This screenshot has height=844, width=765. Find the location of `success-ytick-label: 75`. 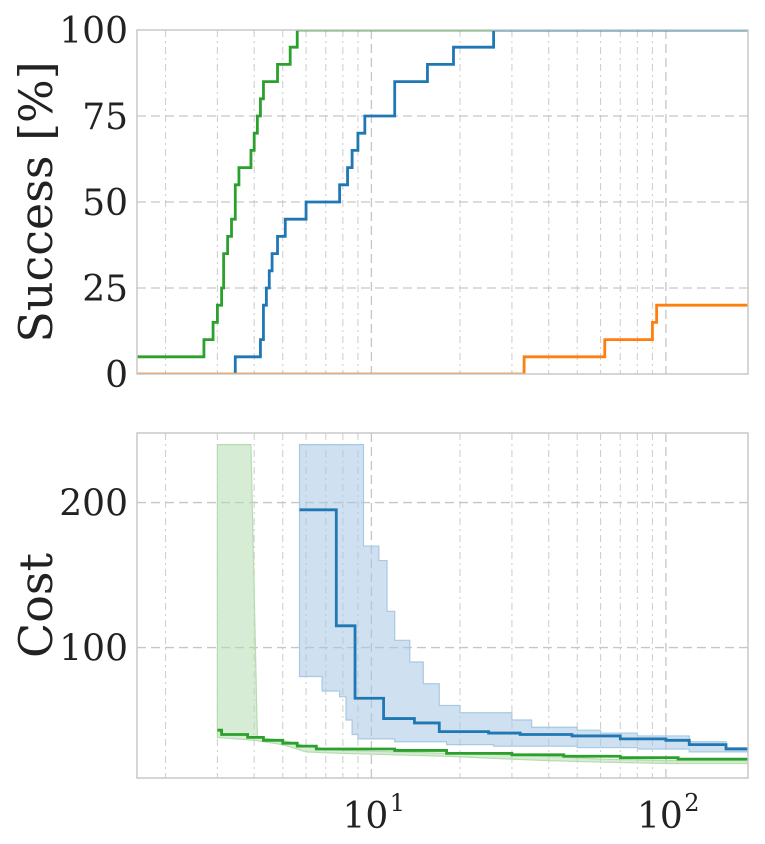

success-ytick-label: 75 is located at coordinates (105, 117).